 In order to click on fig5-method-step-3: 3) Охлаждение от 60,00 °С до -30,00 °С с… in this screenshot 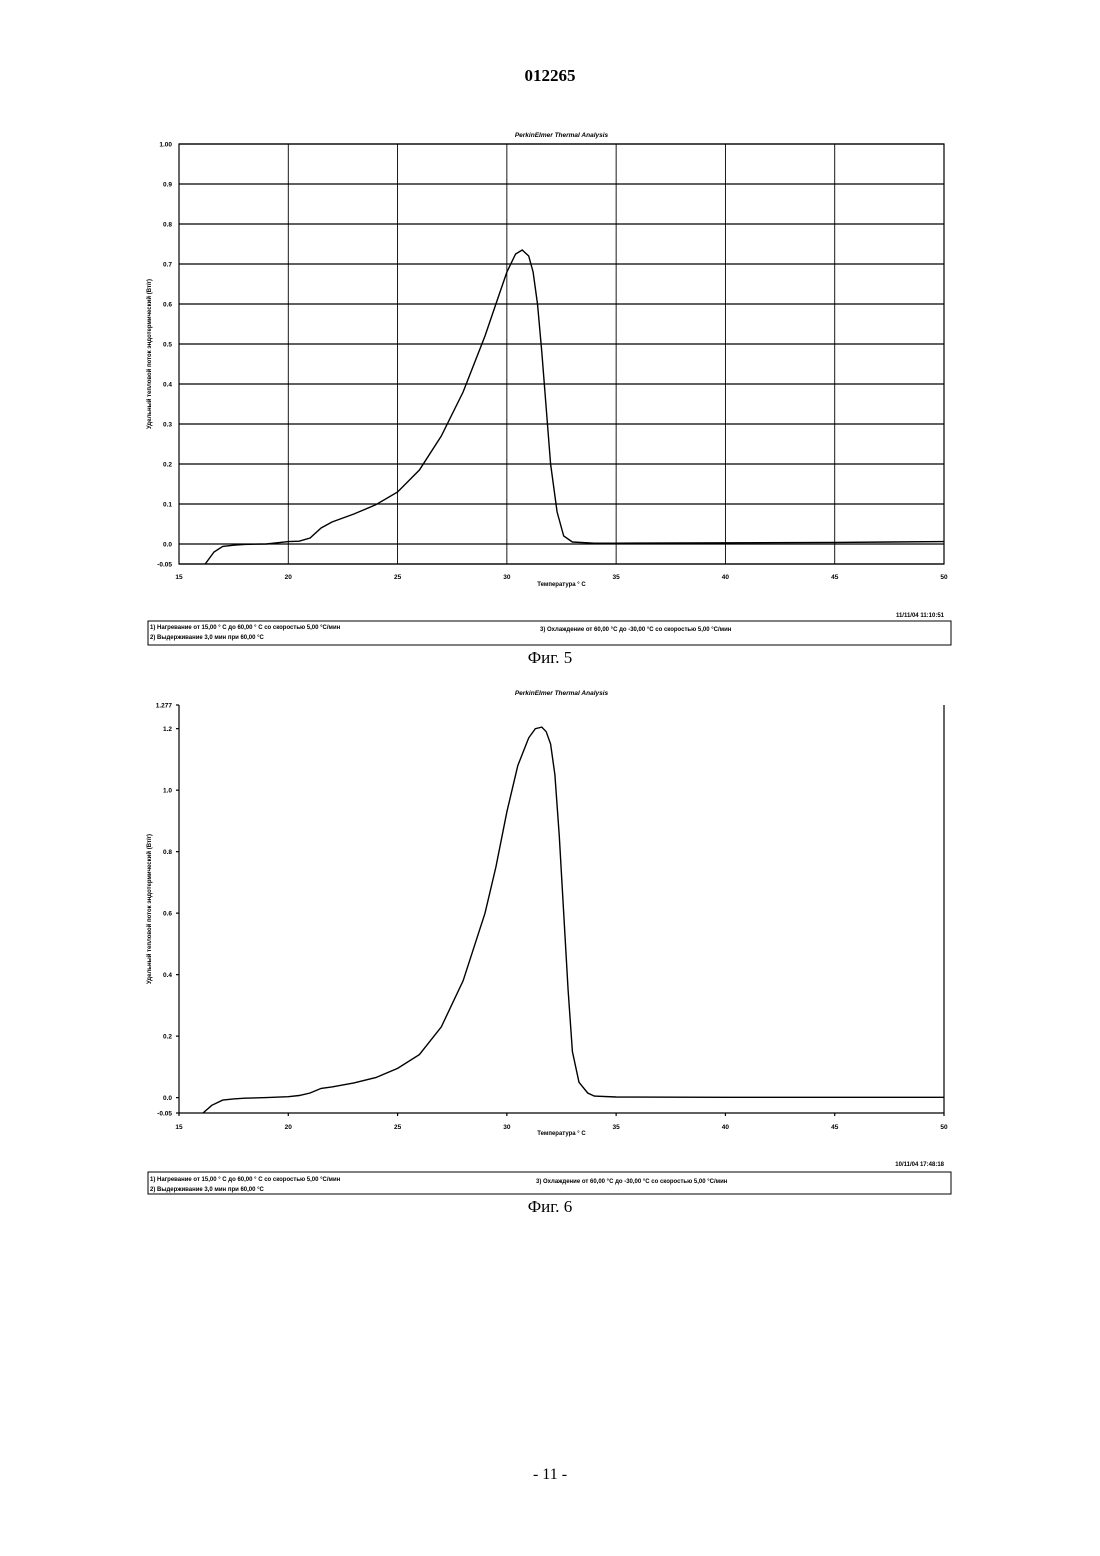, I will do `click(636, 630)`.